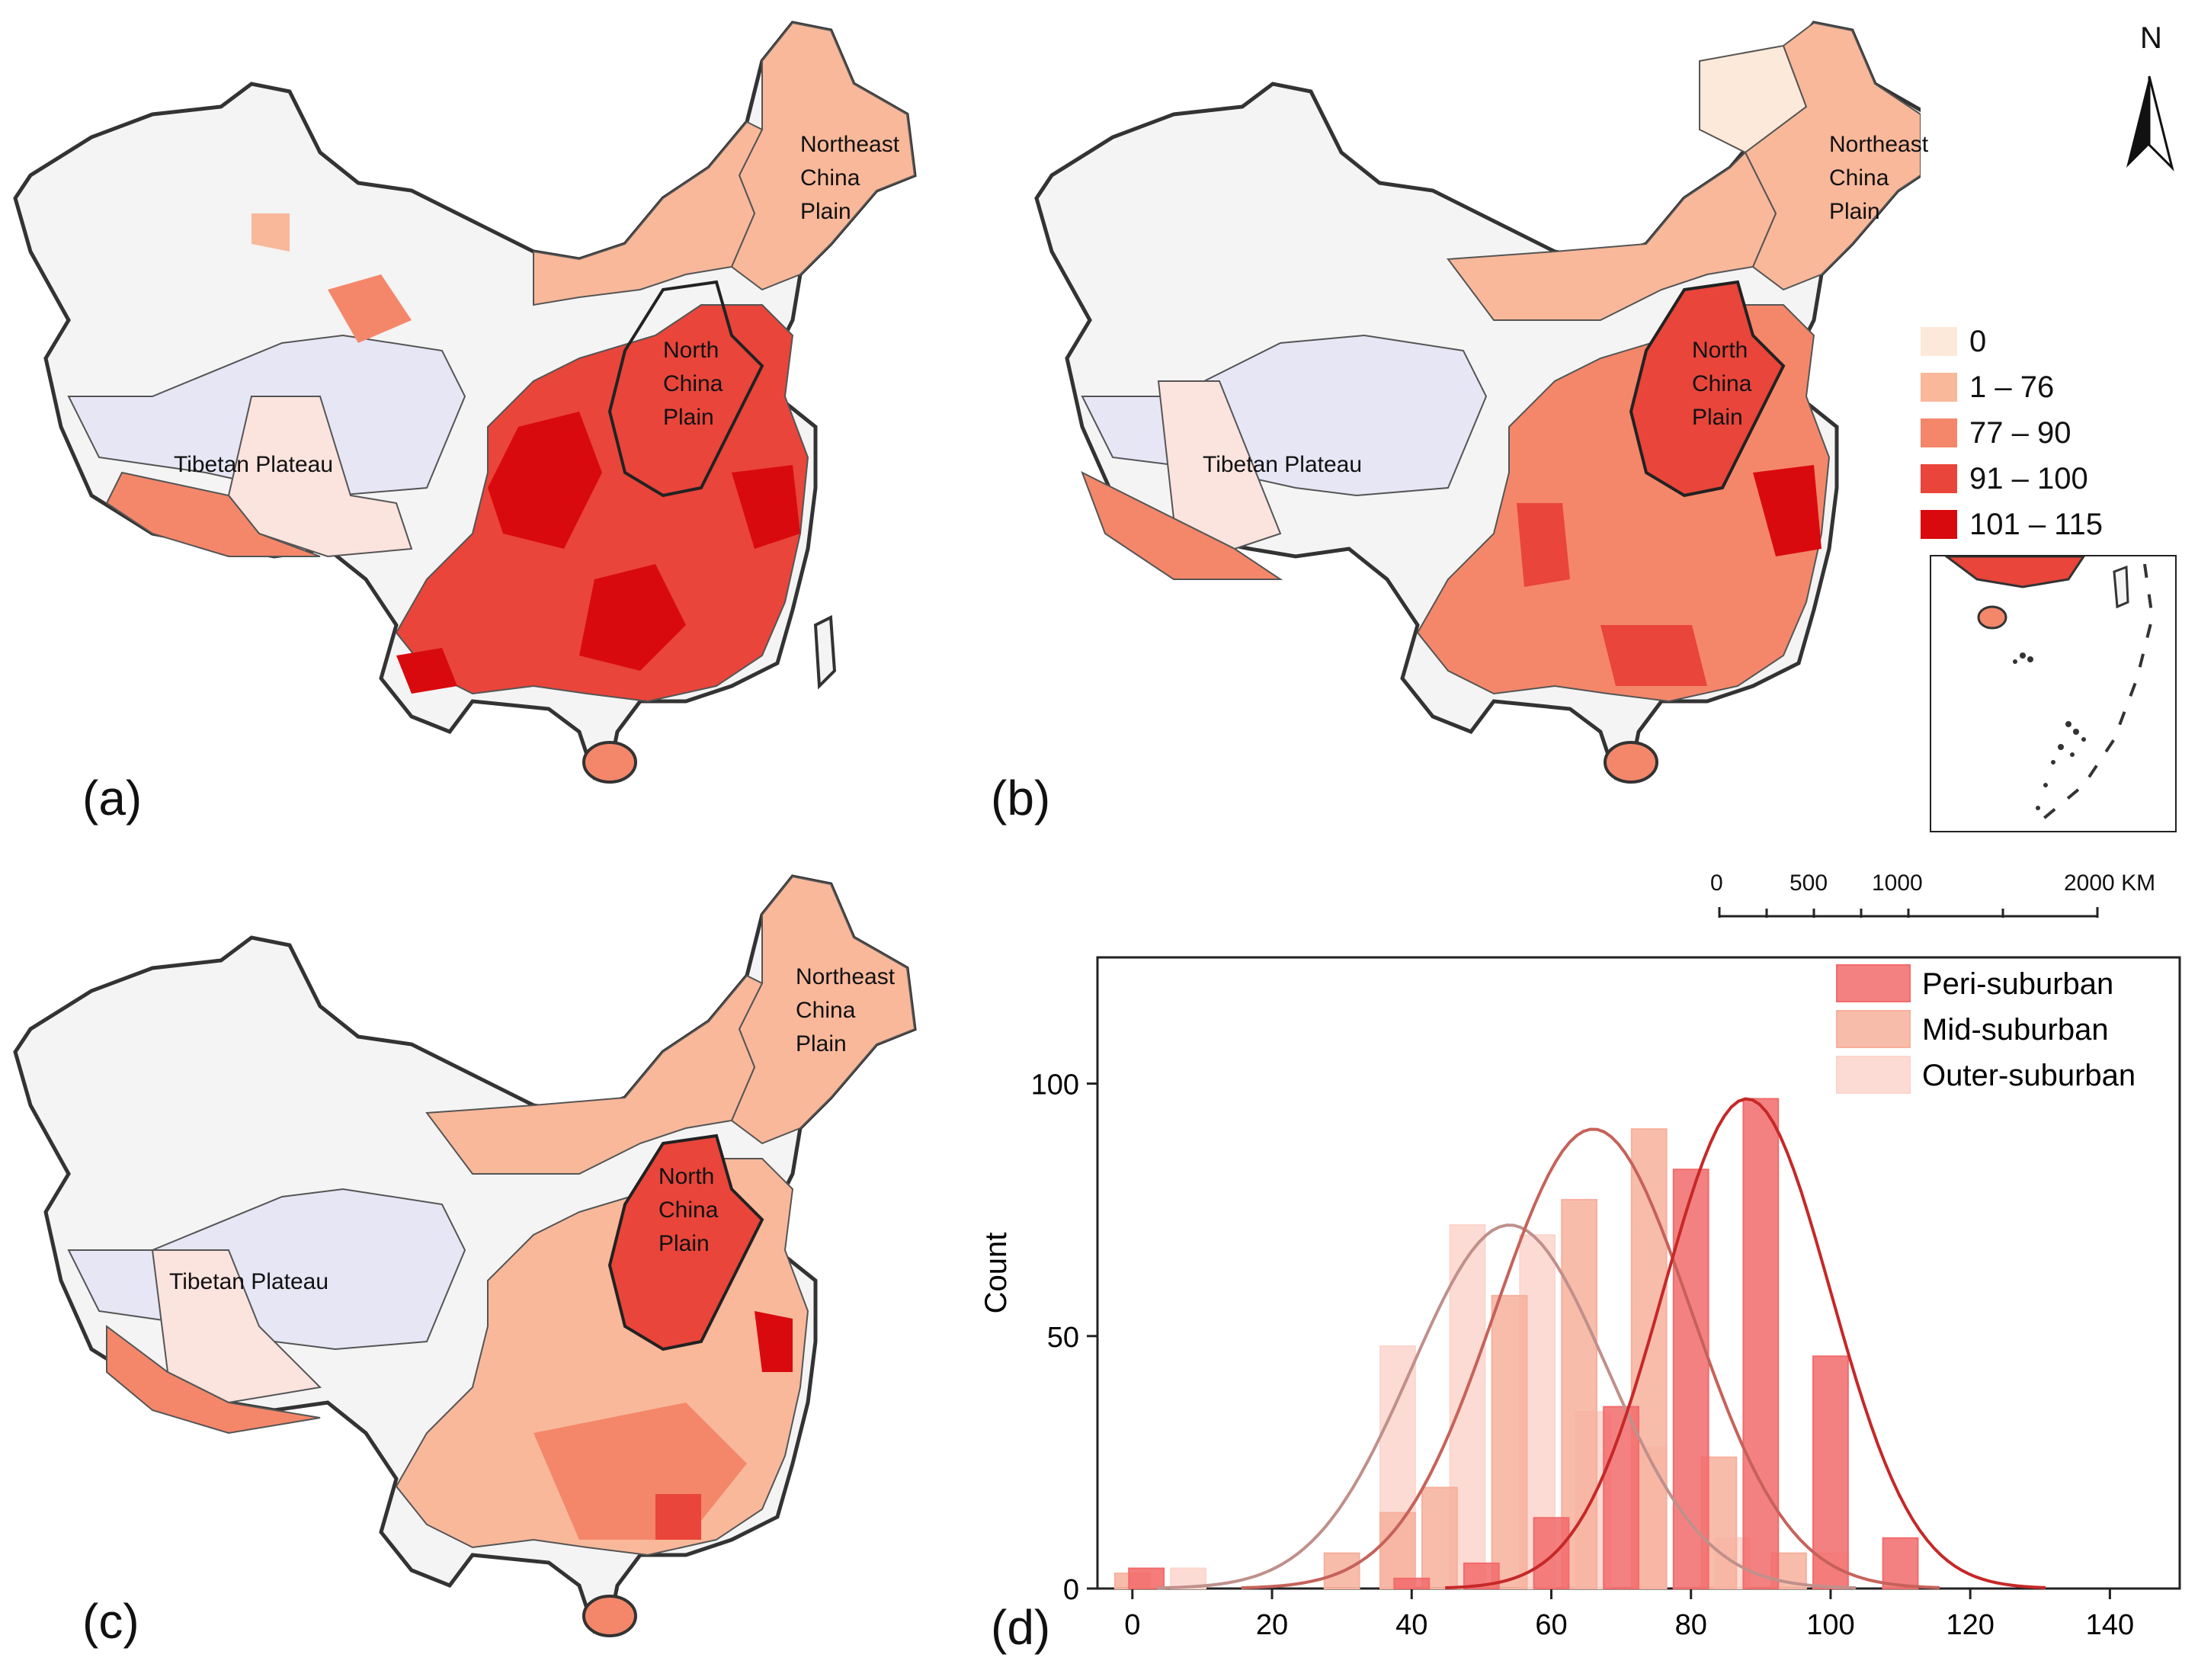 The width and height of the screenshot is (2198, 1680). I want to click on x-tick-label: 60, so click(1551, 1625).